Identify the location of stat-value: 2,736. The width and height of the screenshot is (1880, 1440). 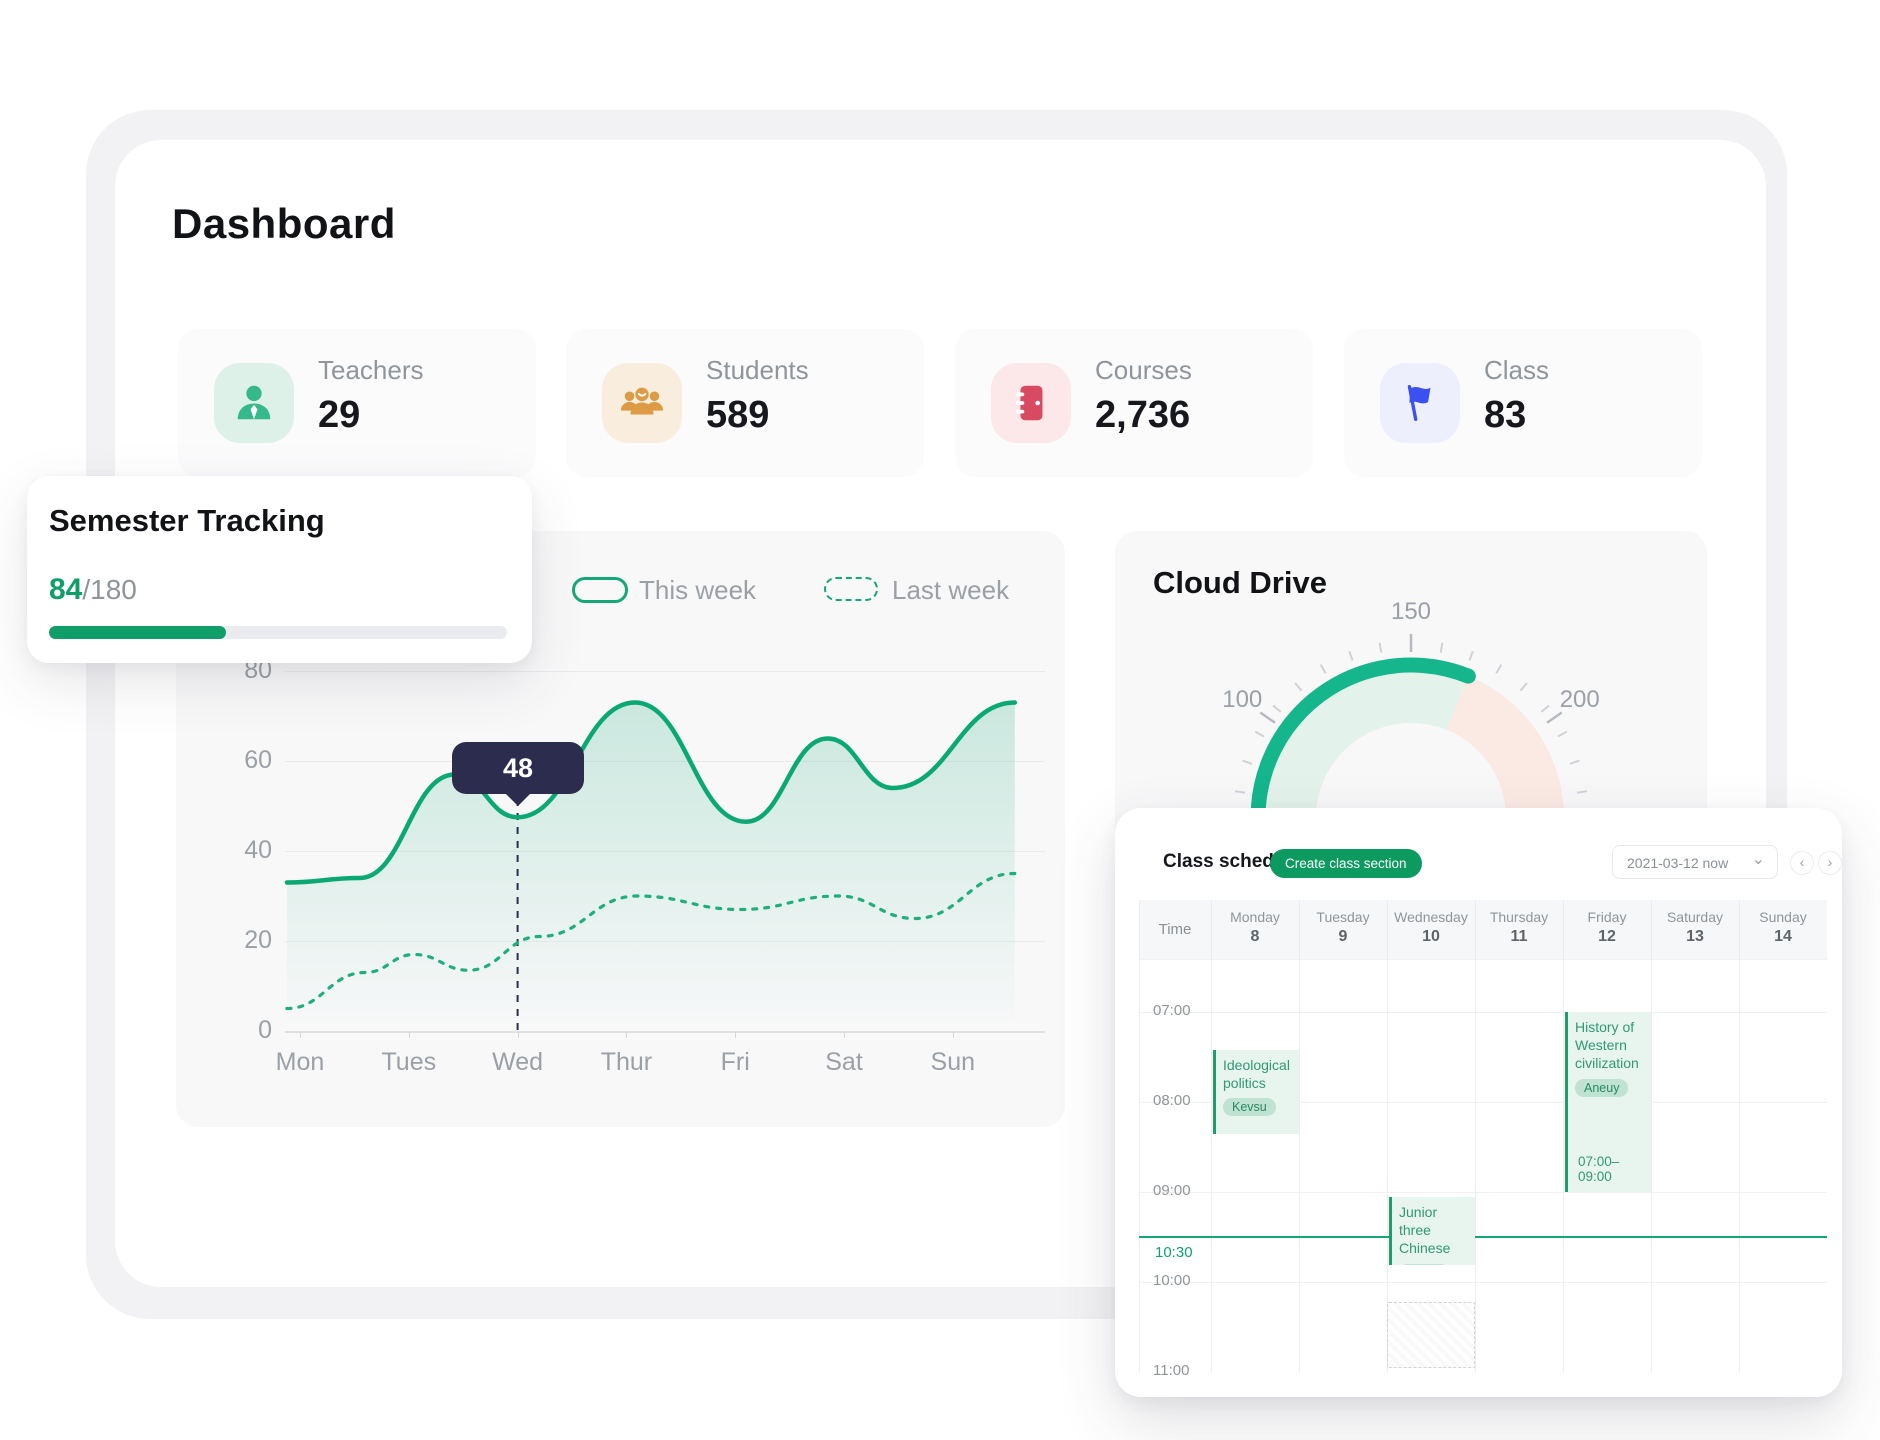
(1143, 415).